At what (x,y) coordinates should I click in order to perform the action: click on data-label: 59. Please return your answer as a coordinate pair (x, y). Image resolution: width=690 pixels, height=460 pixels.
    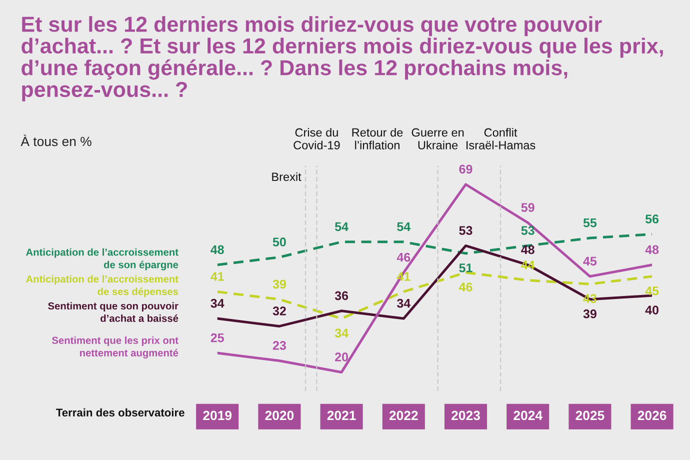
    Looking at the image, I should click on (527, 207).